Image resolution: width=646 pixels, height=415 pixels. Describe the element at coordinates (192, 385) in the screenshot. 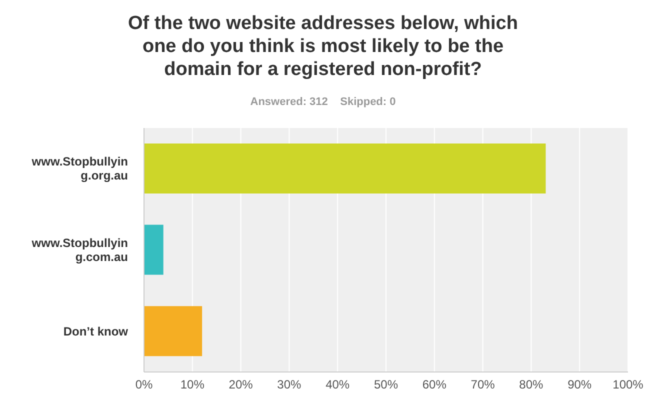

I see `x-tick-label: 10%` at that location.